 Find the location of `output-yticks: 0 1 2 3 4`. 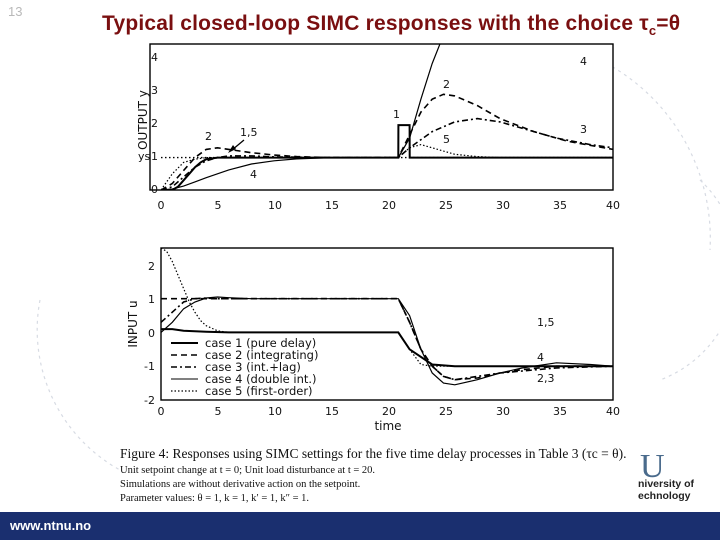

output-yticks: 0 1 2 3 4 is located at coordinates (154, 123).